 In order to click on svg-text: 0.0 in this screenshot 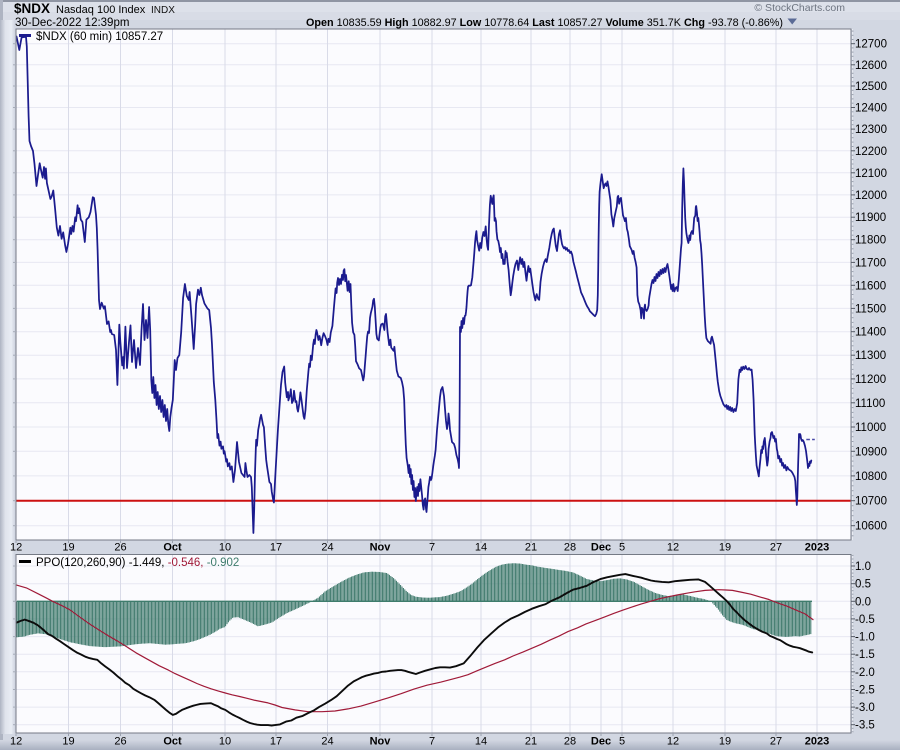, I will do `click(863, 602)`.